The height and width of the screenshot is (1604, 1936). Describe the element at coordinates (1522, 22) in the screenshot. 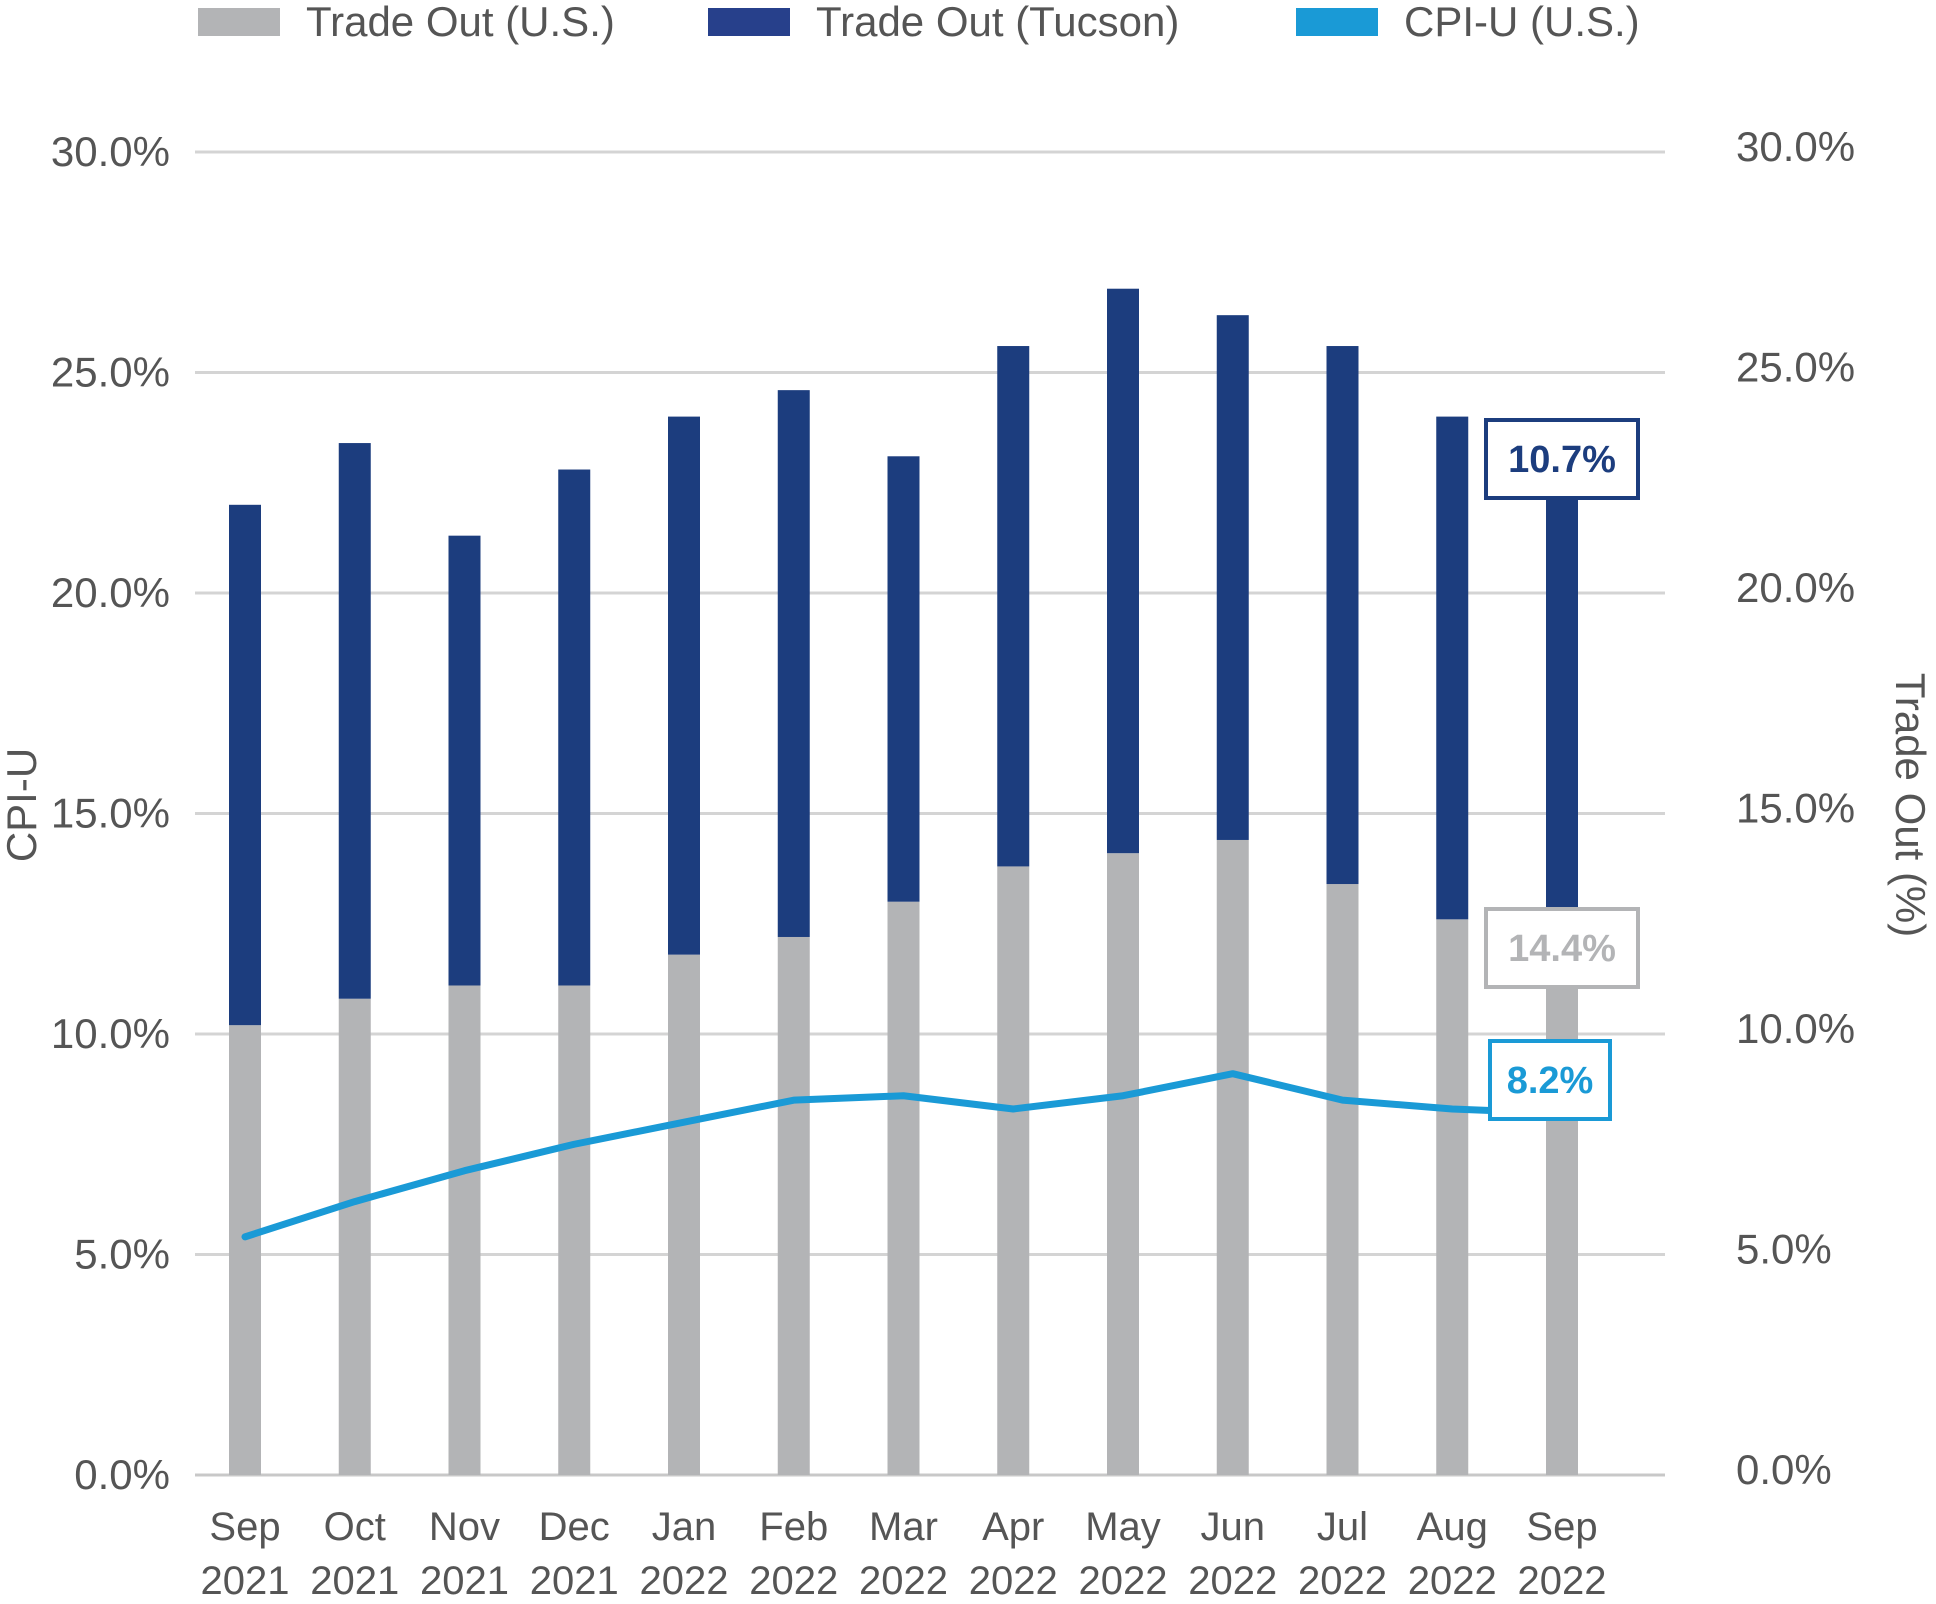

I see `legend-label: CPI-U (U.S.)` at that location.